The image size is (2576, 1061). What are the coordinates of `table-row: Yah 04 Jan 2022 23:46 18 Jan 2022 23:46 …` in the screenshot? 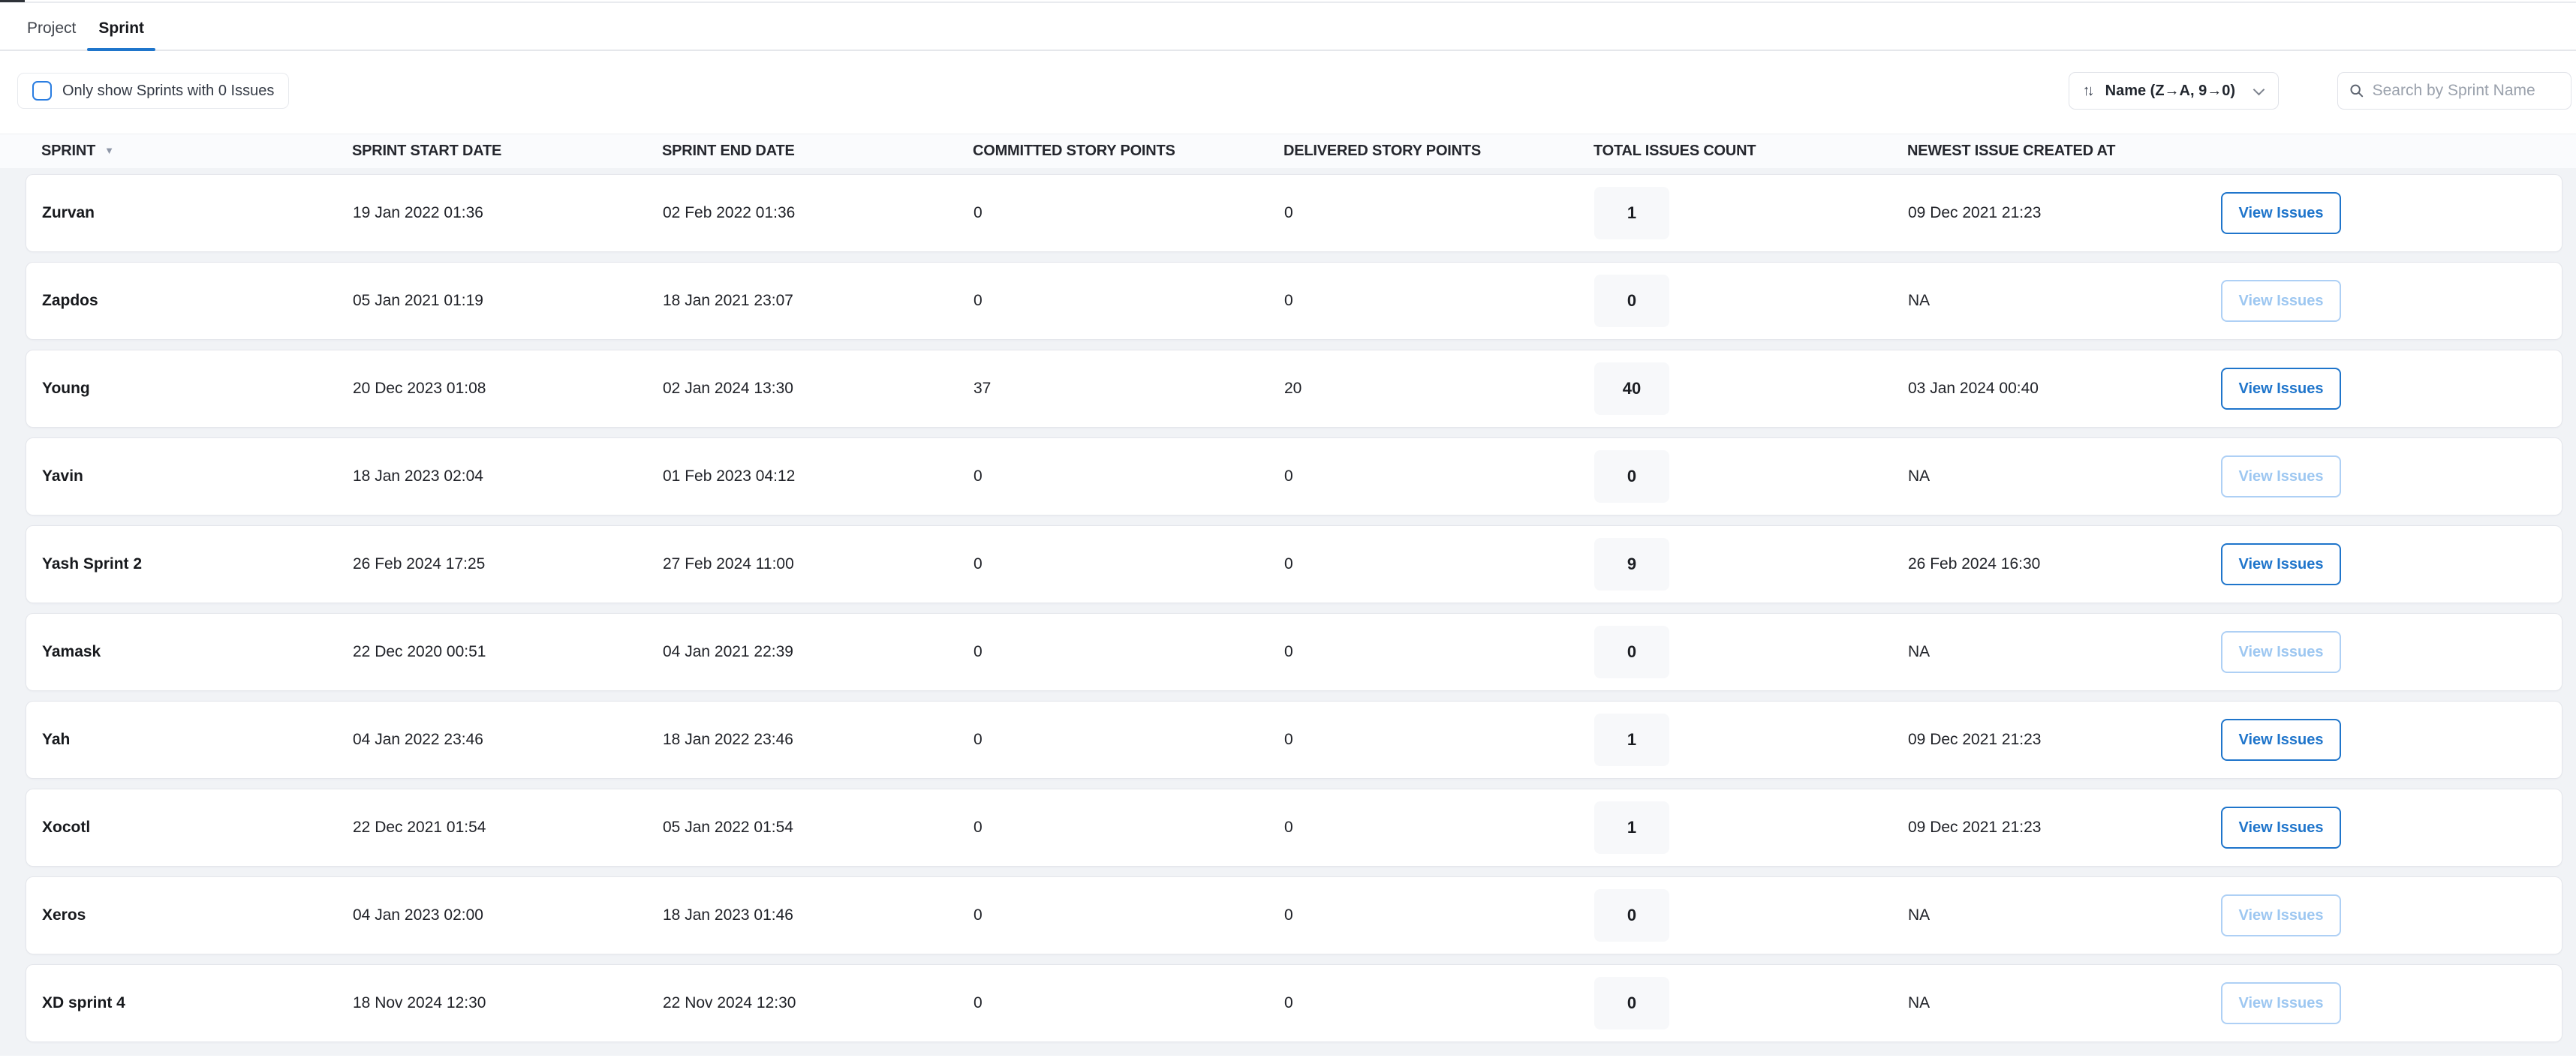 It's located at (1294, 740).